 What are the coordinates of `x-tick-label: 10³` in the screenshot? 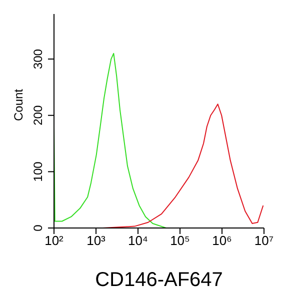 It's located at (96, 240).